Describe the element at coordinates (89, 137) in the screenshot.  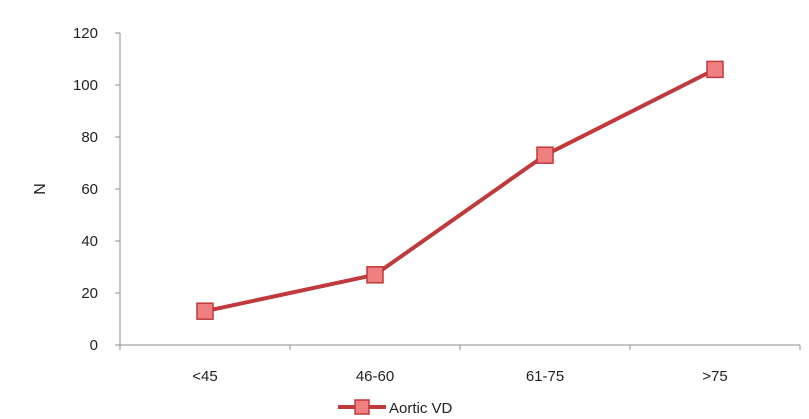
I see `y-tick-label: 80` at that location.